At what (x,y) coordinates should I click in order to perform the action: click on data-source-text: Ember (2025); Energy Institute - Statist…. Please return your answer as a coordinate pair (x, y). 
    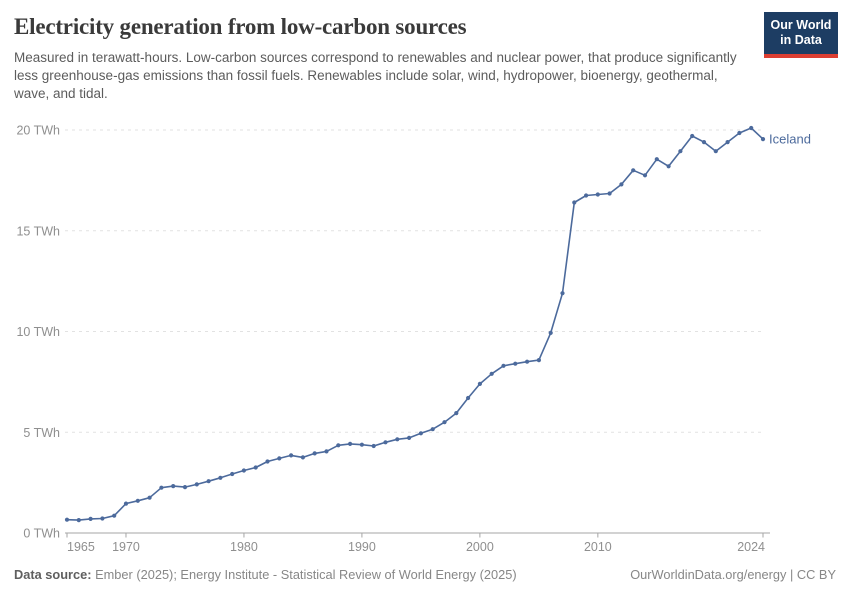
    Looking at the image, I should click on (304, 574).